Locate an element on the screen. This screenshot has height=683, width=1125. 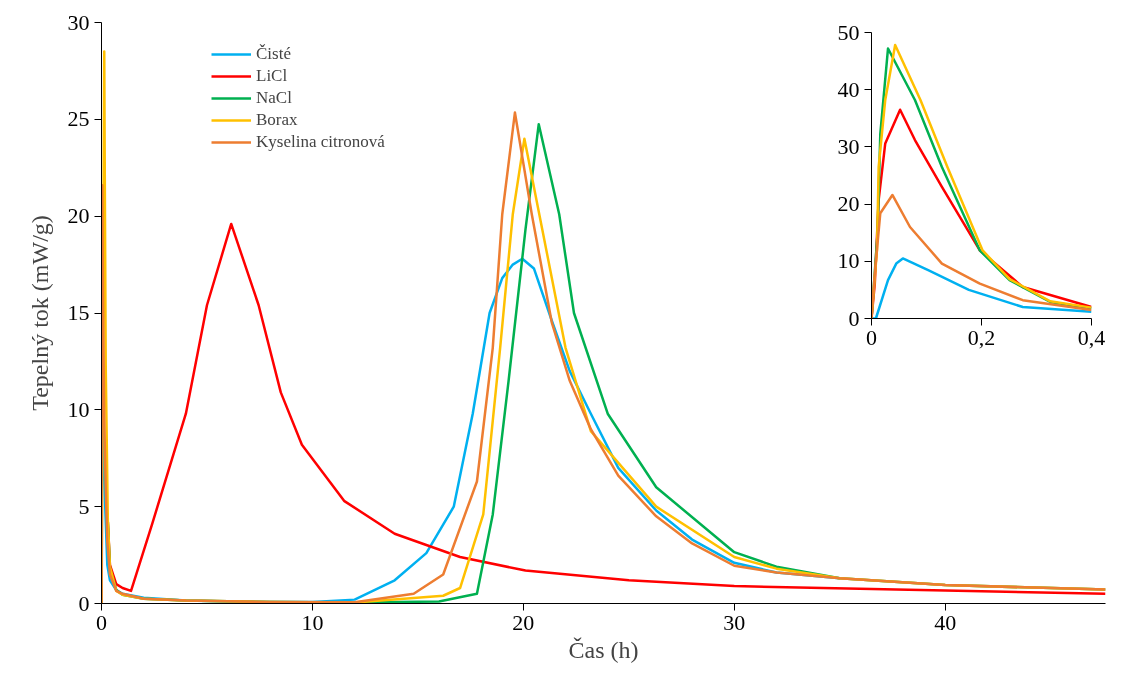
x-tick-label: 20 is located at coordinates (523, 622).